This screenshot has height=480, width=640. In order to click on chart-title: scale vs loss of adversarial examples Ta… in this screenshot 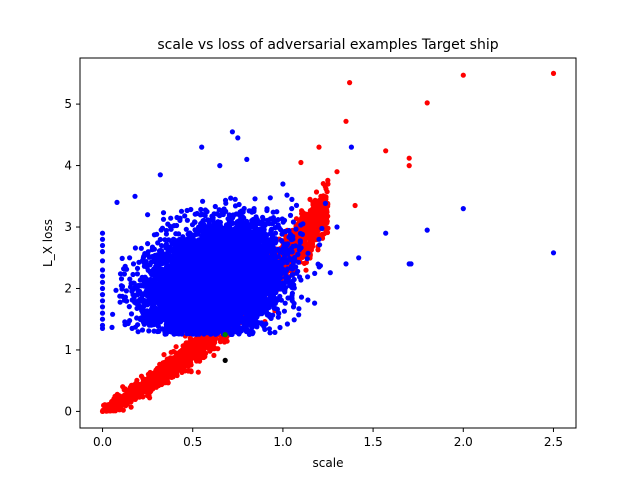, I will do `click(327, 45)`.